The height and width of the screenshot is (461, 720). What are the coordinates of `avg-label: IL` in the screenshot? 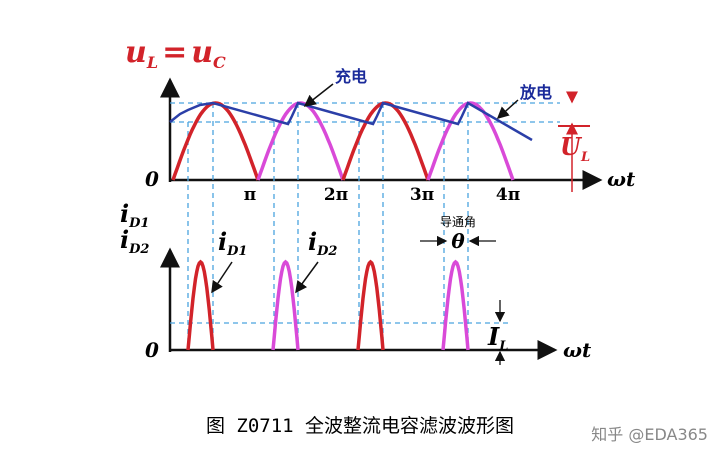 It's located at (497, 338).